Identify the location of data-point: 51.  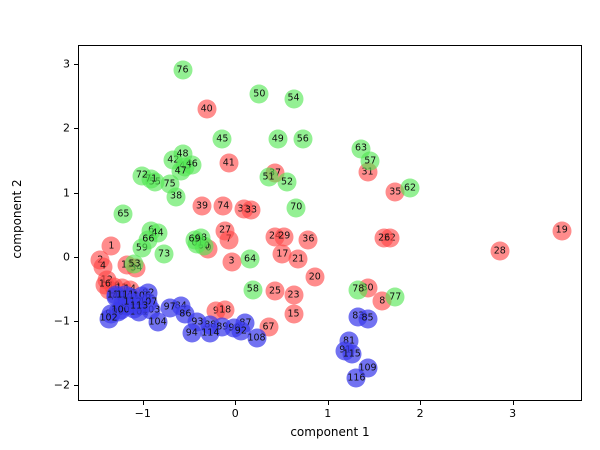
(269, 177).